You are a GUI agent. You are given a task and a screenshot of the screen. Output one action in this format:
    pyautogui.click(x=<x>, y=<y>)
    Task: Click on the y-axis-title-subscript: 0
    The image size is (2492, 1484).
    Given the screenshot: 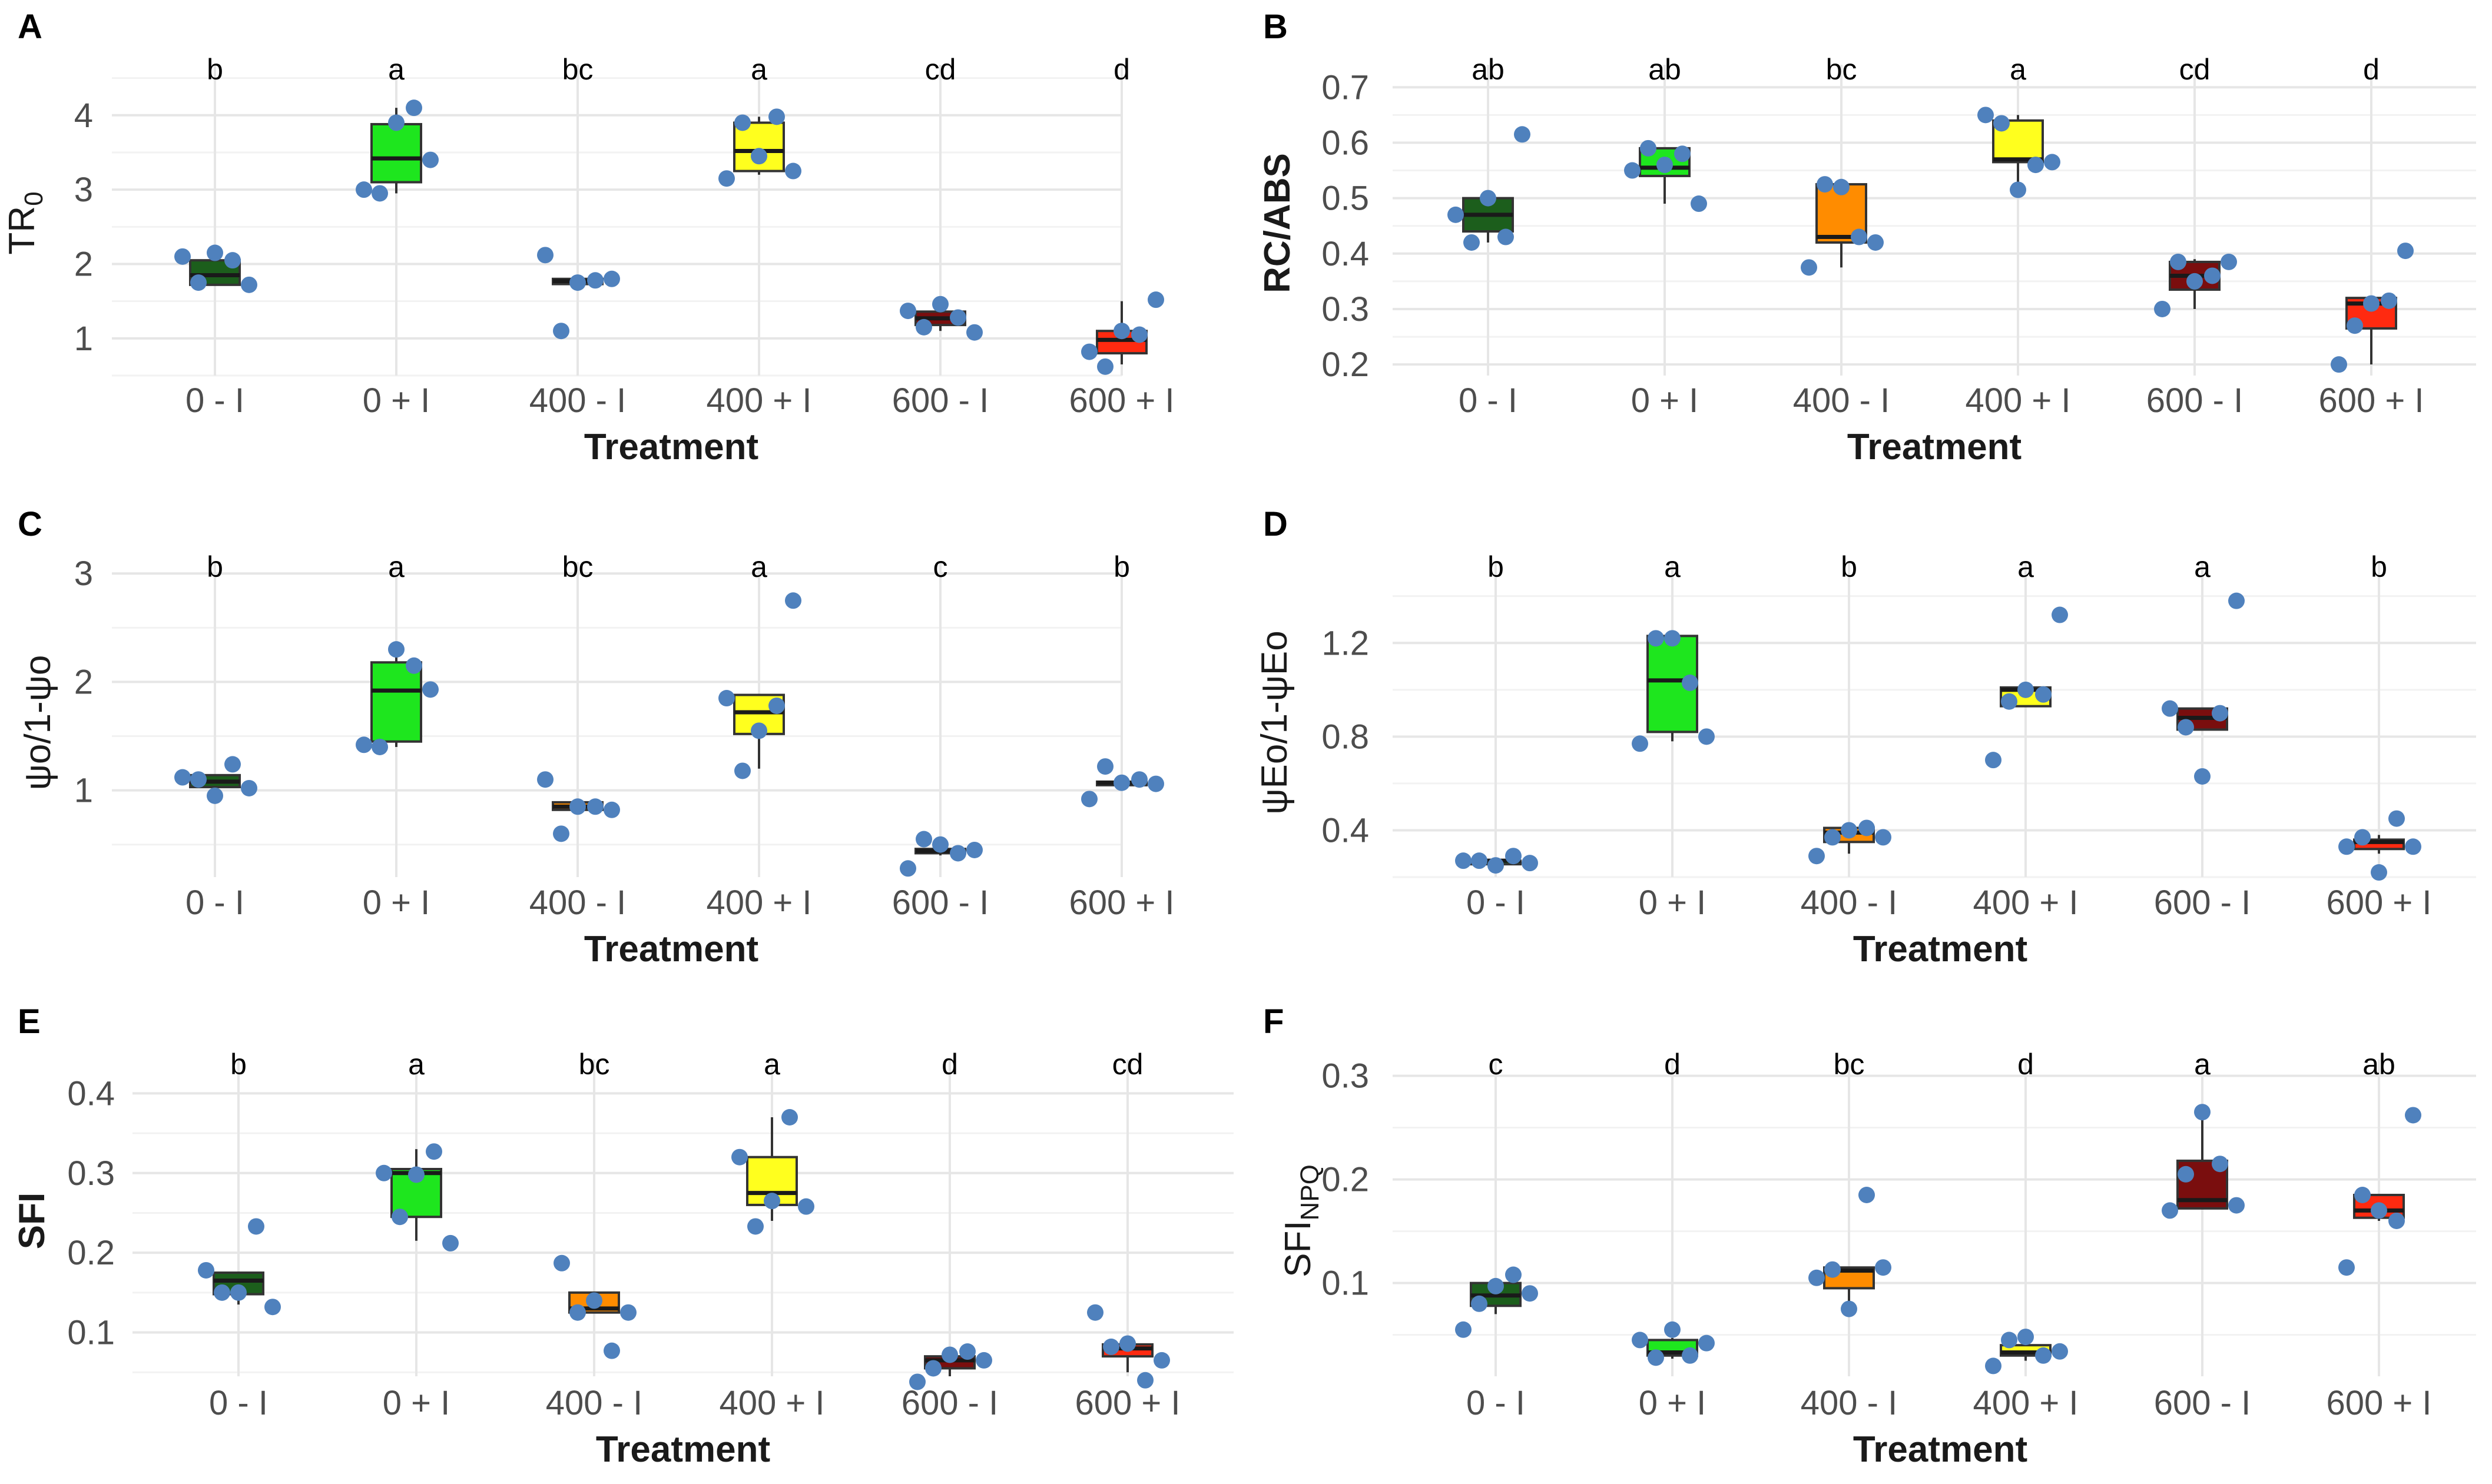 What is the action you would take?
    pyautogui.click(x=33, y=198)
    